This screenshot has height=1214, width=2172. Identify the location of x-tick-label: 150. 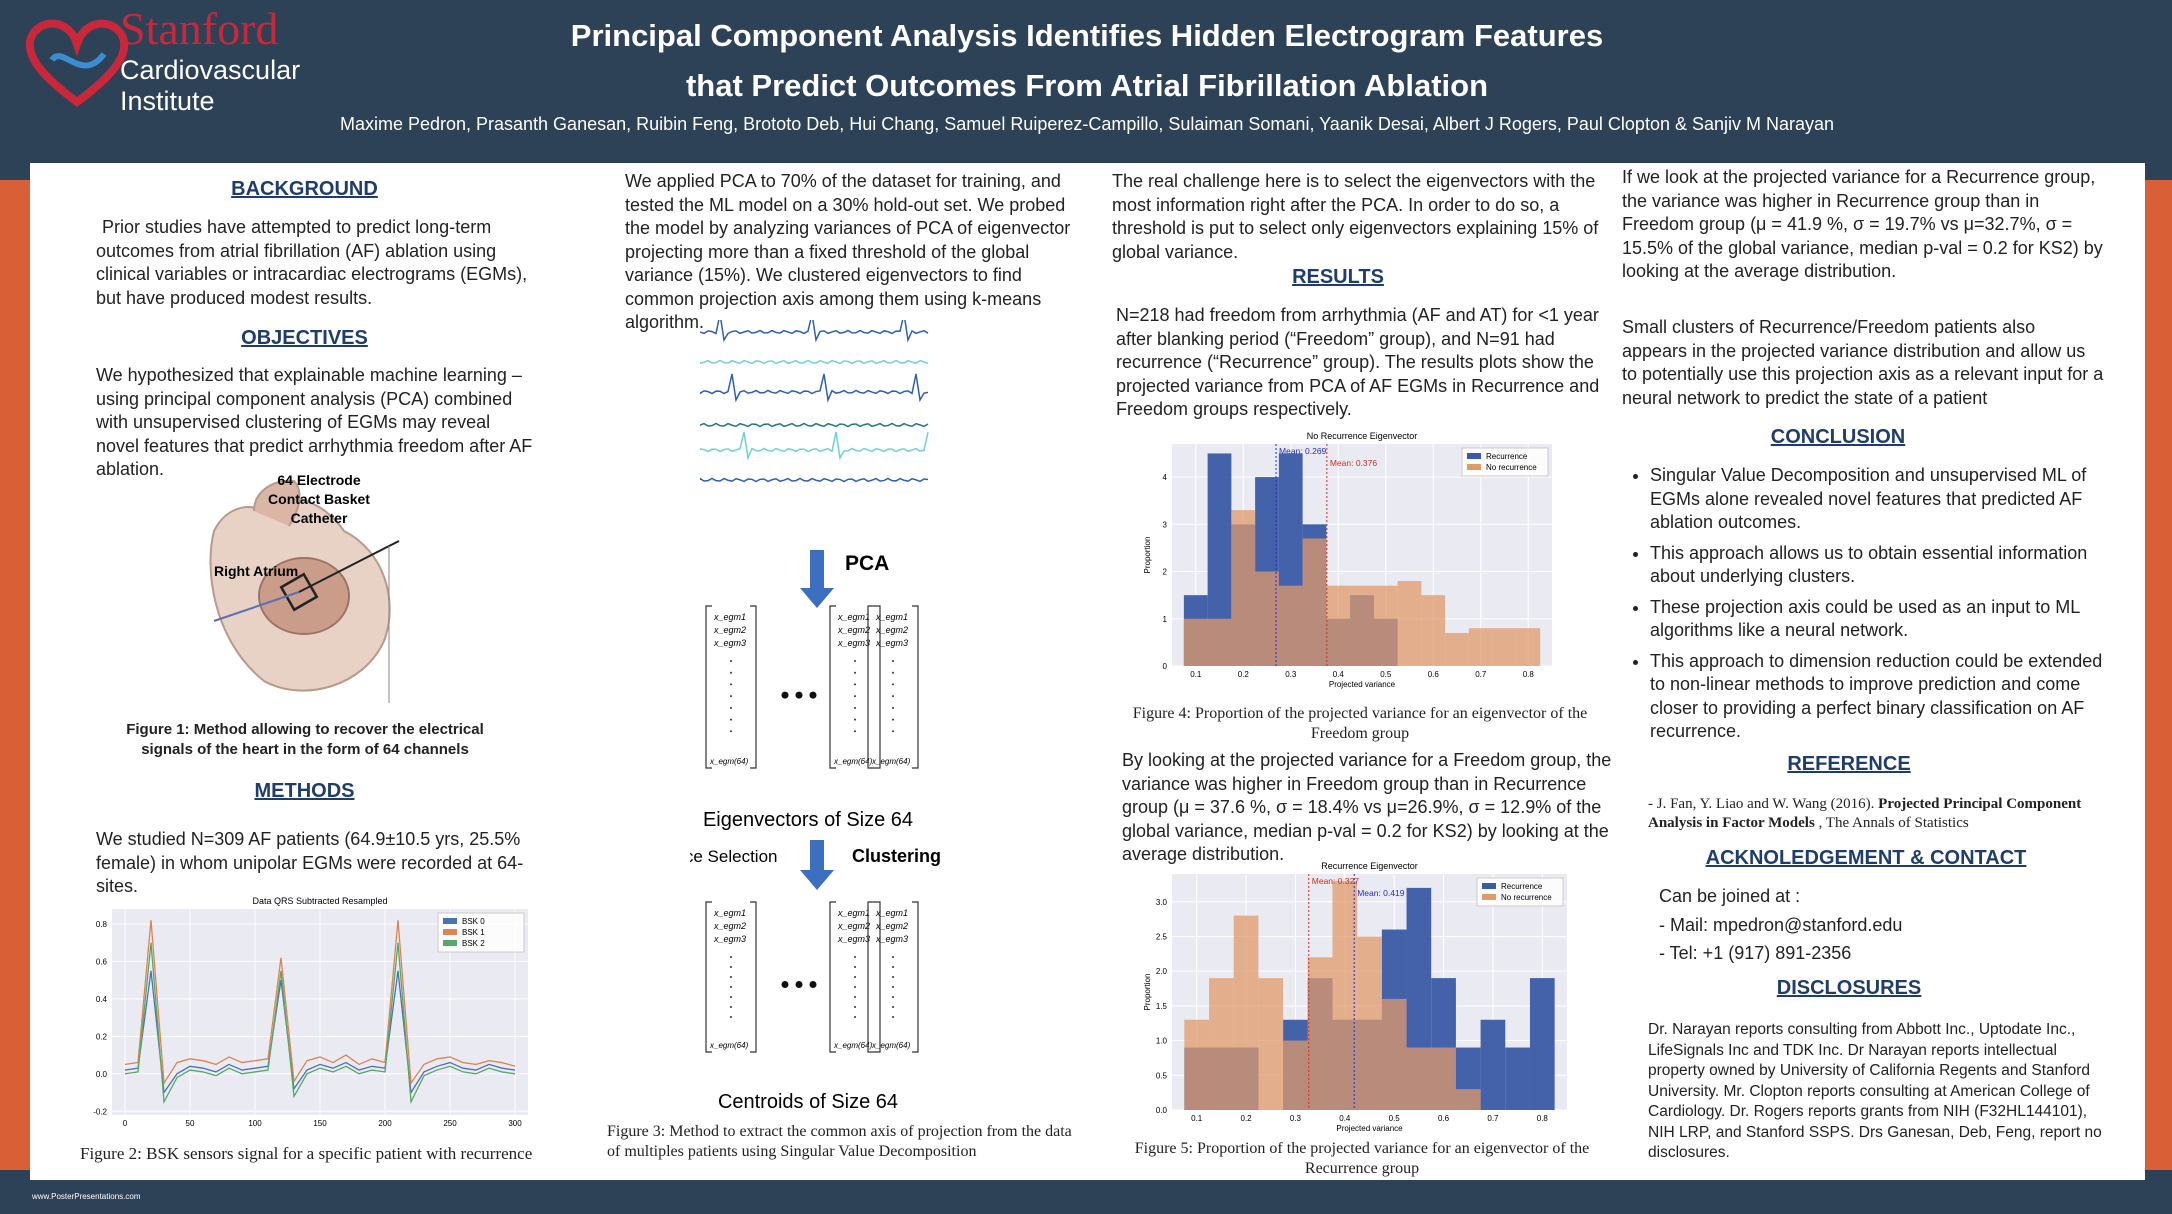
(320, 1123).